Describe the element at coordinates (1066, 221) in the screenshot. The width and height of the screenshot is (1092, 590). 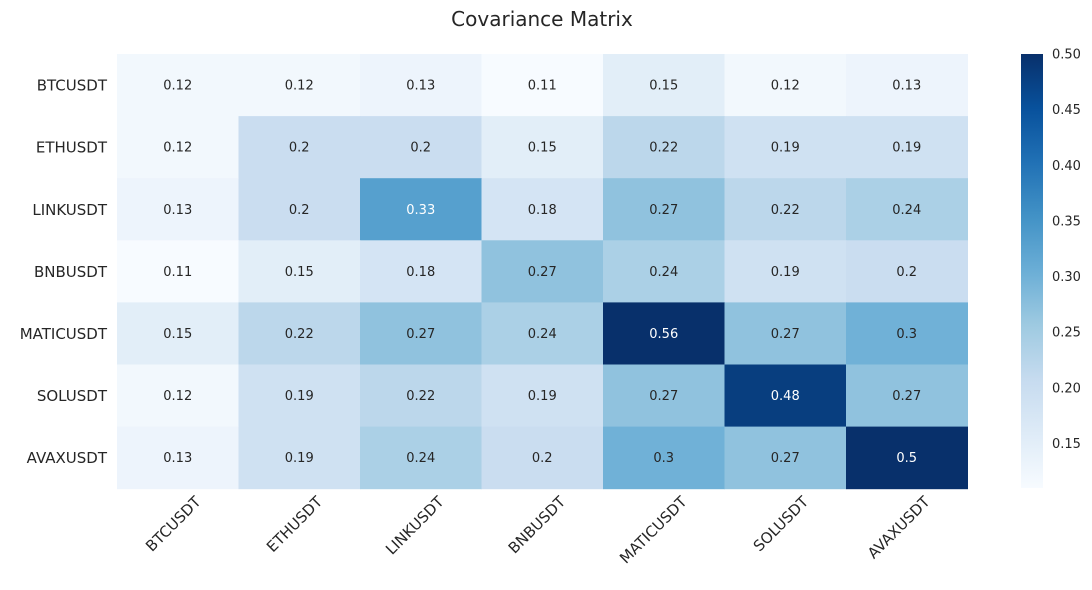
I see `colorbar-tick-label: 0.35` at that location.